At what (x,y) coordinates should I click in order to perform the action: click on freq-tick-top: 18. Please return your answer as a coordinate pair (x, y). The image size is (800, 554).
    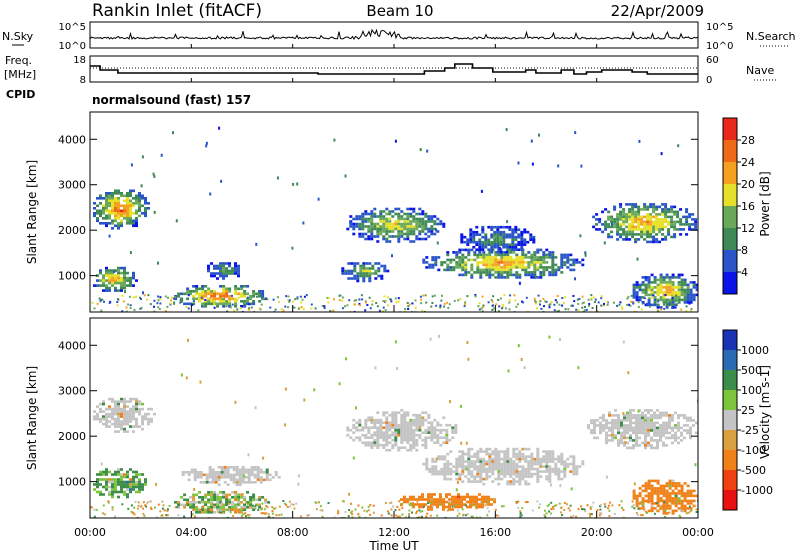
    Looking at the image, I should click on (79, 60).